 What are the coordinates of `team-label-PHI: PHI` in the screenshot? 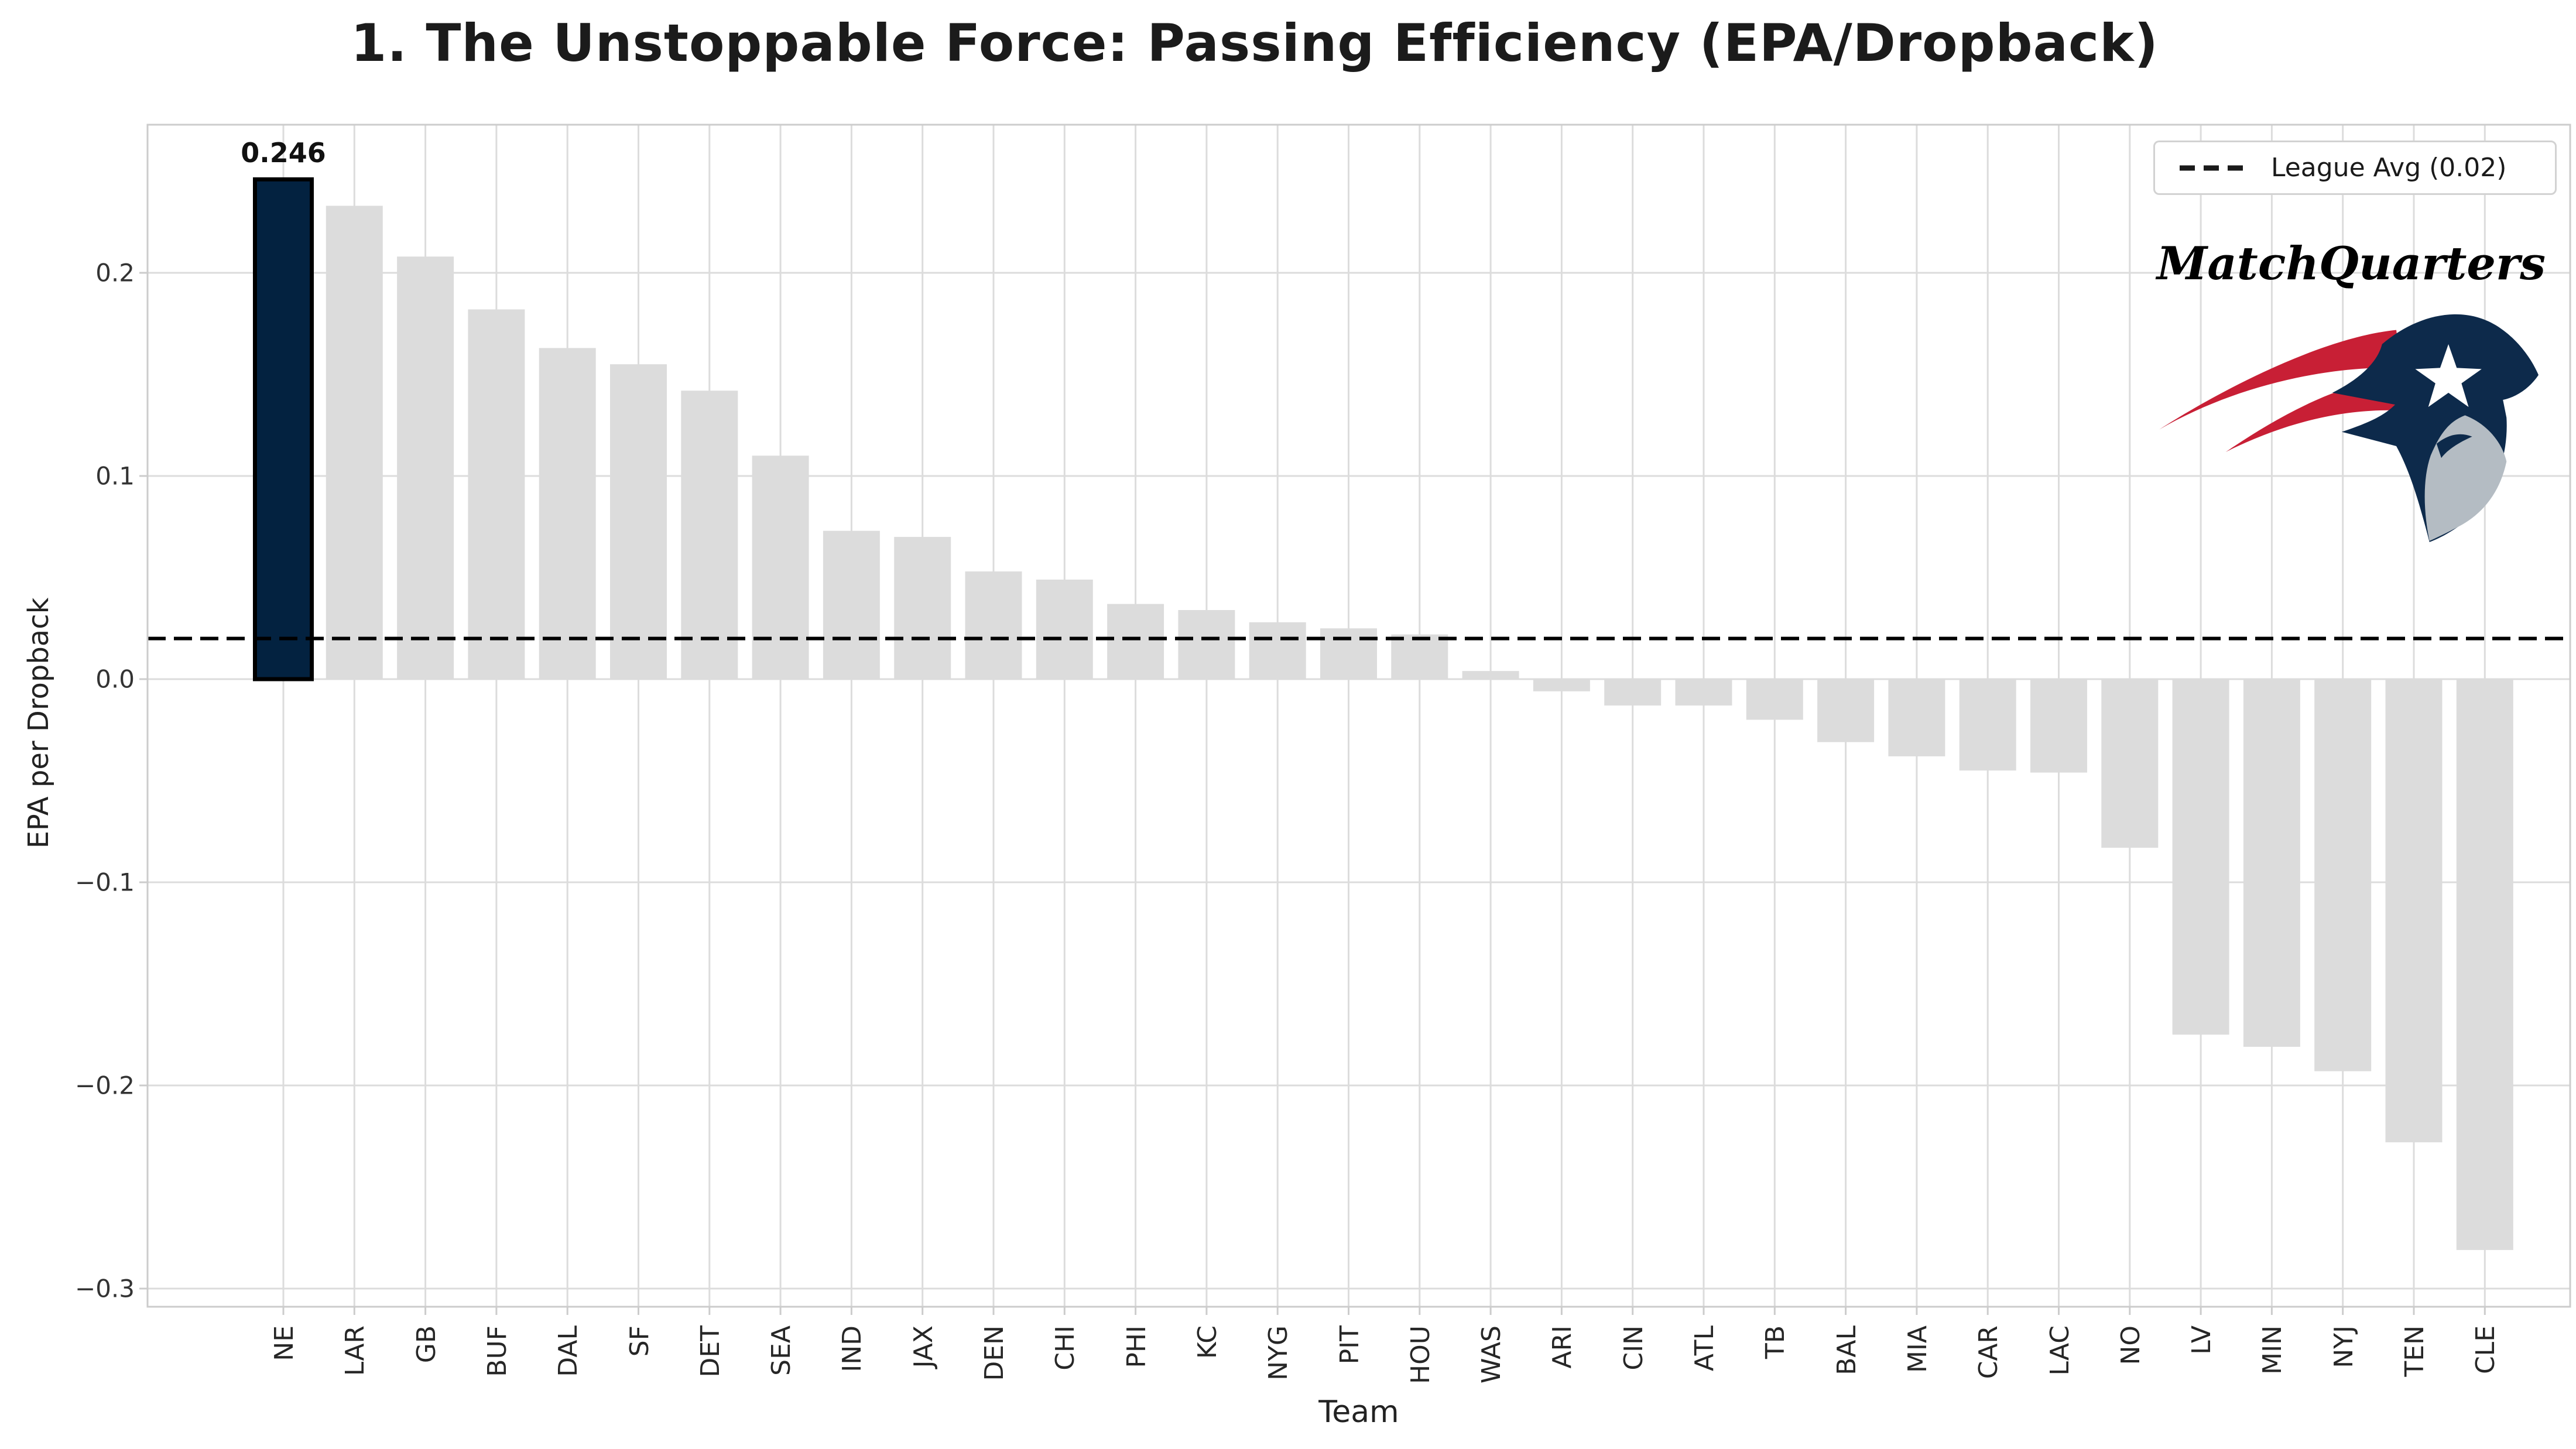 It's located at (1136, 1346).